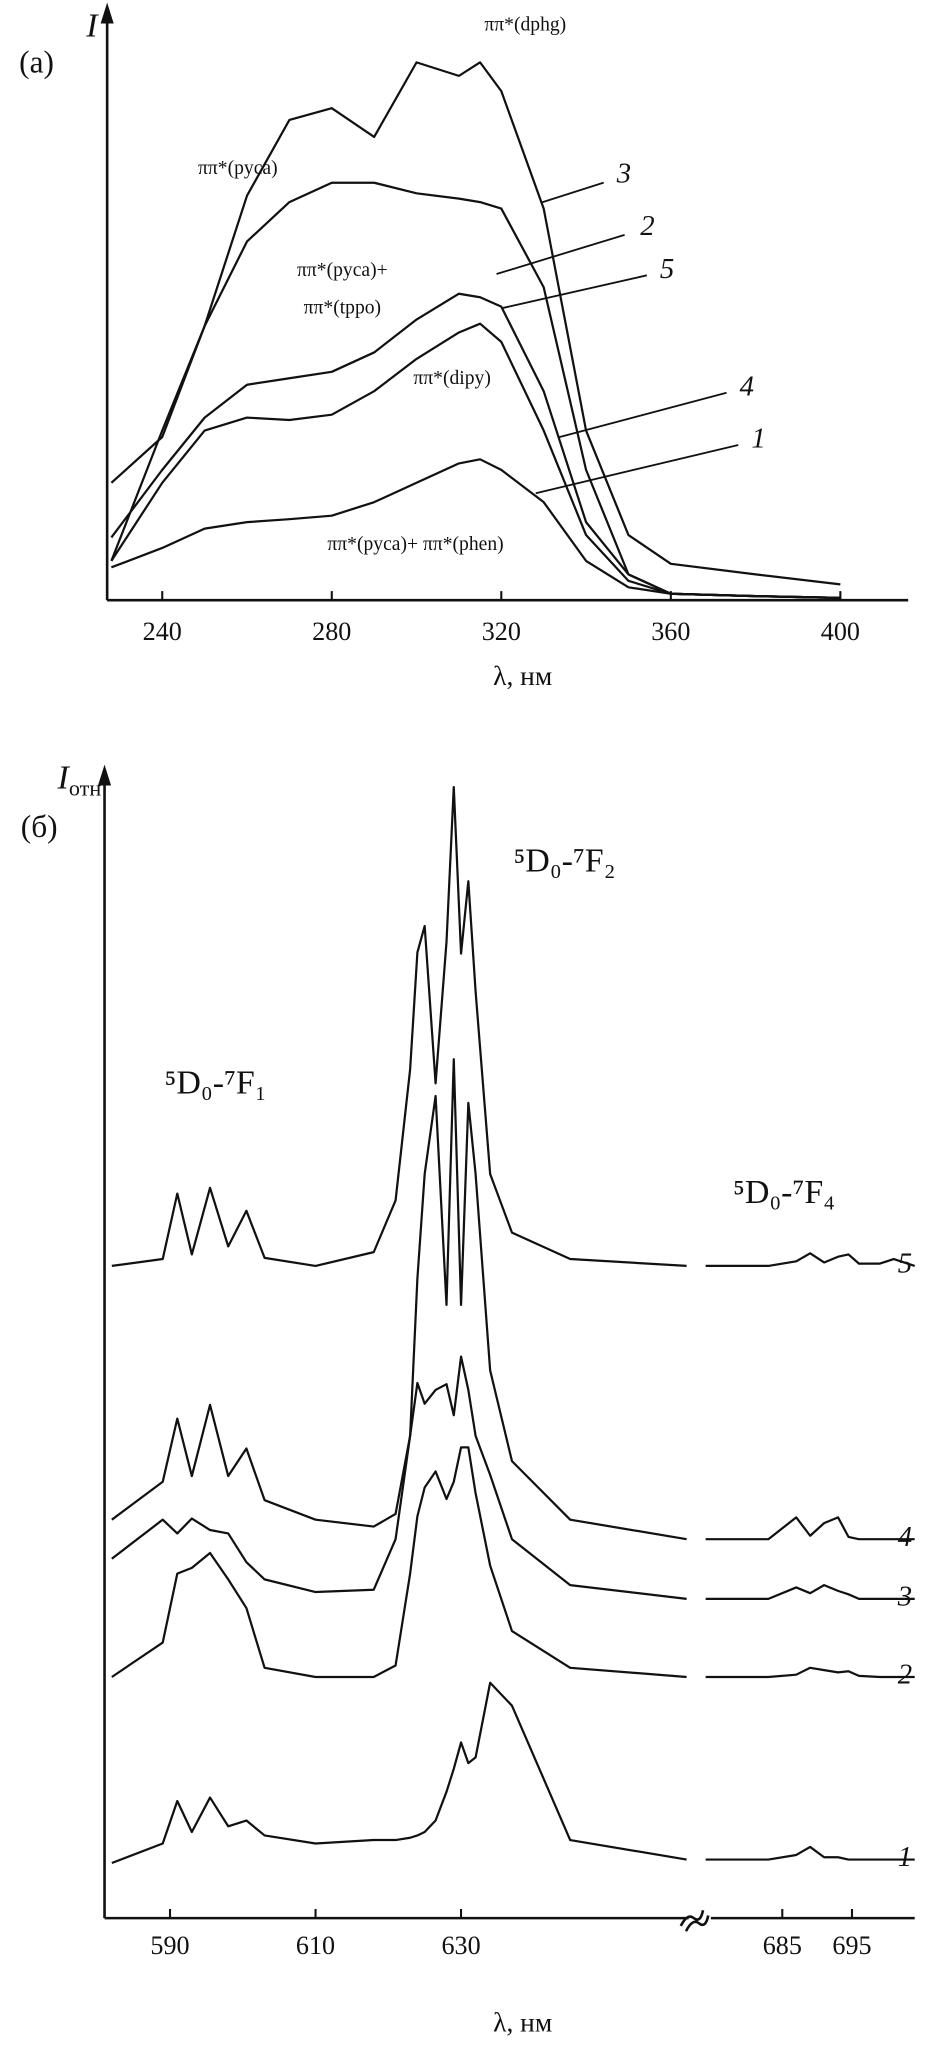 The image size is (933, 2046). I want to click on x-tick-label: 320, so click(501, 631).